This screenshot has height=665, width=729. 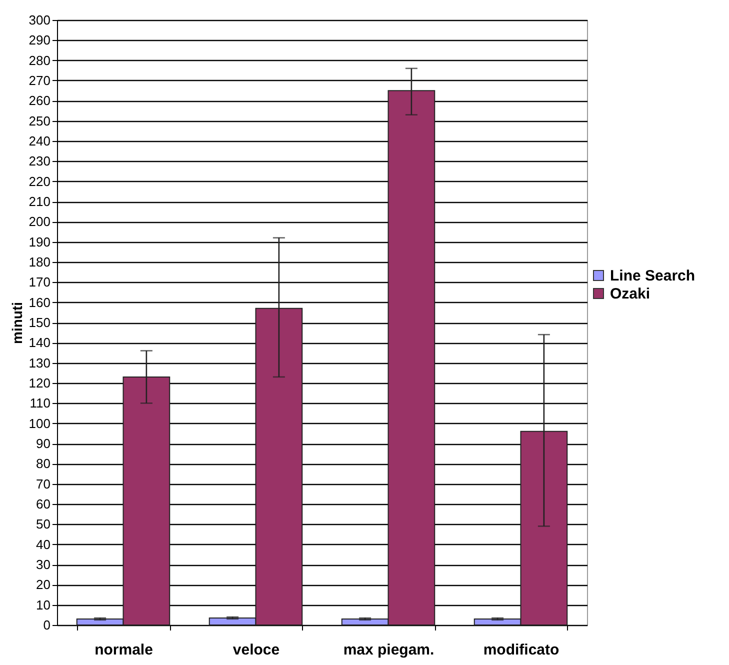 I want to click on y-tick-label: 290, so click(x=39, y=40).